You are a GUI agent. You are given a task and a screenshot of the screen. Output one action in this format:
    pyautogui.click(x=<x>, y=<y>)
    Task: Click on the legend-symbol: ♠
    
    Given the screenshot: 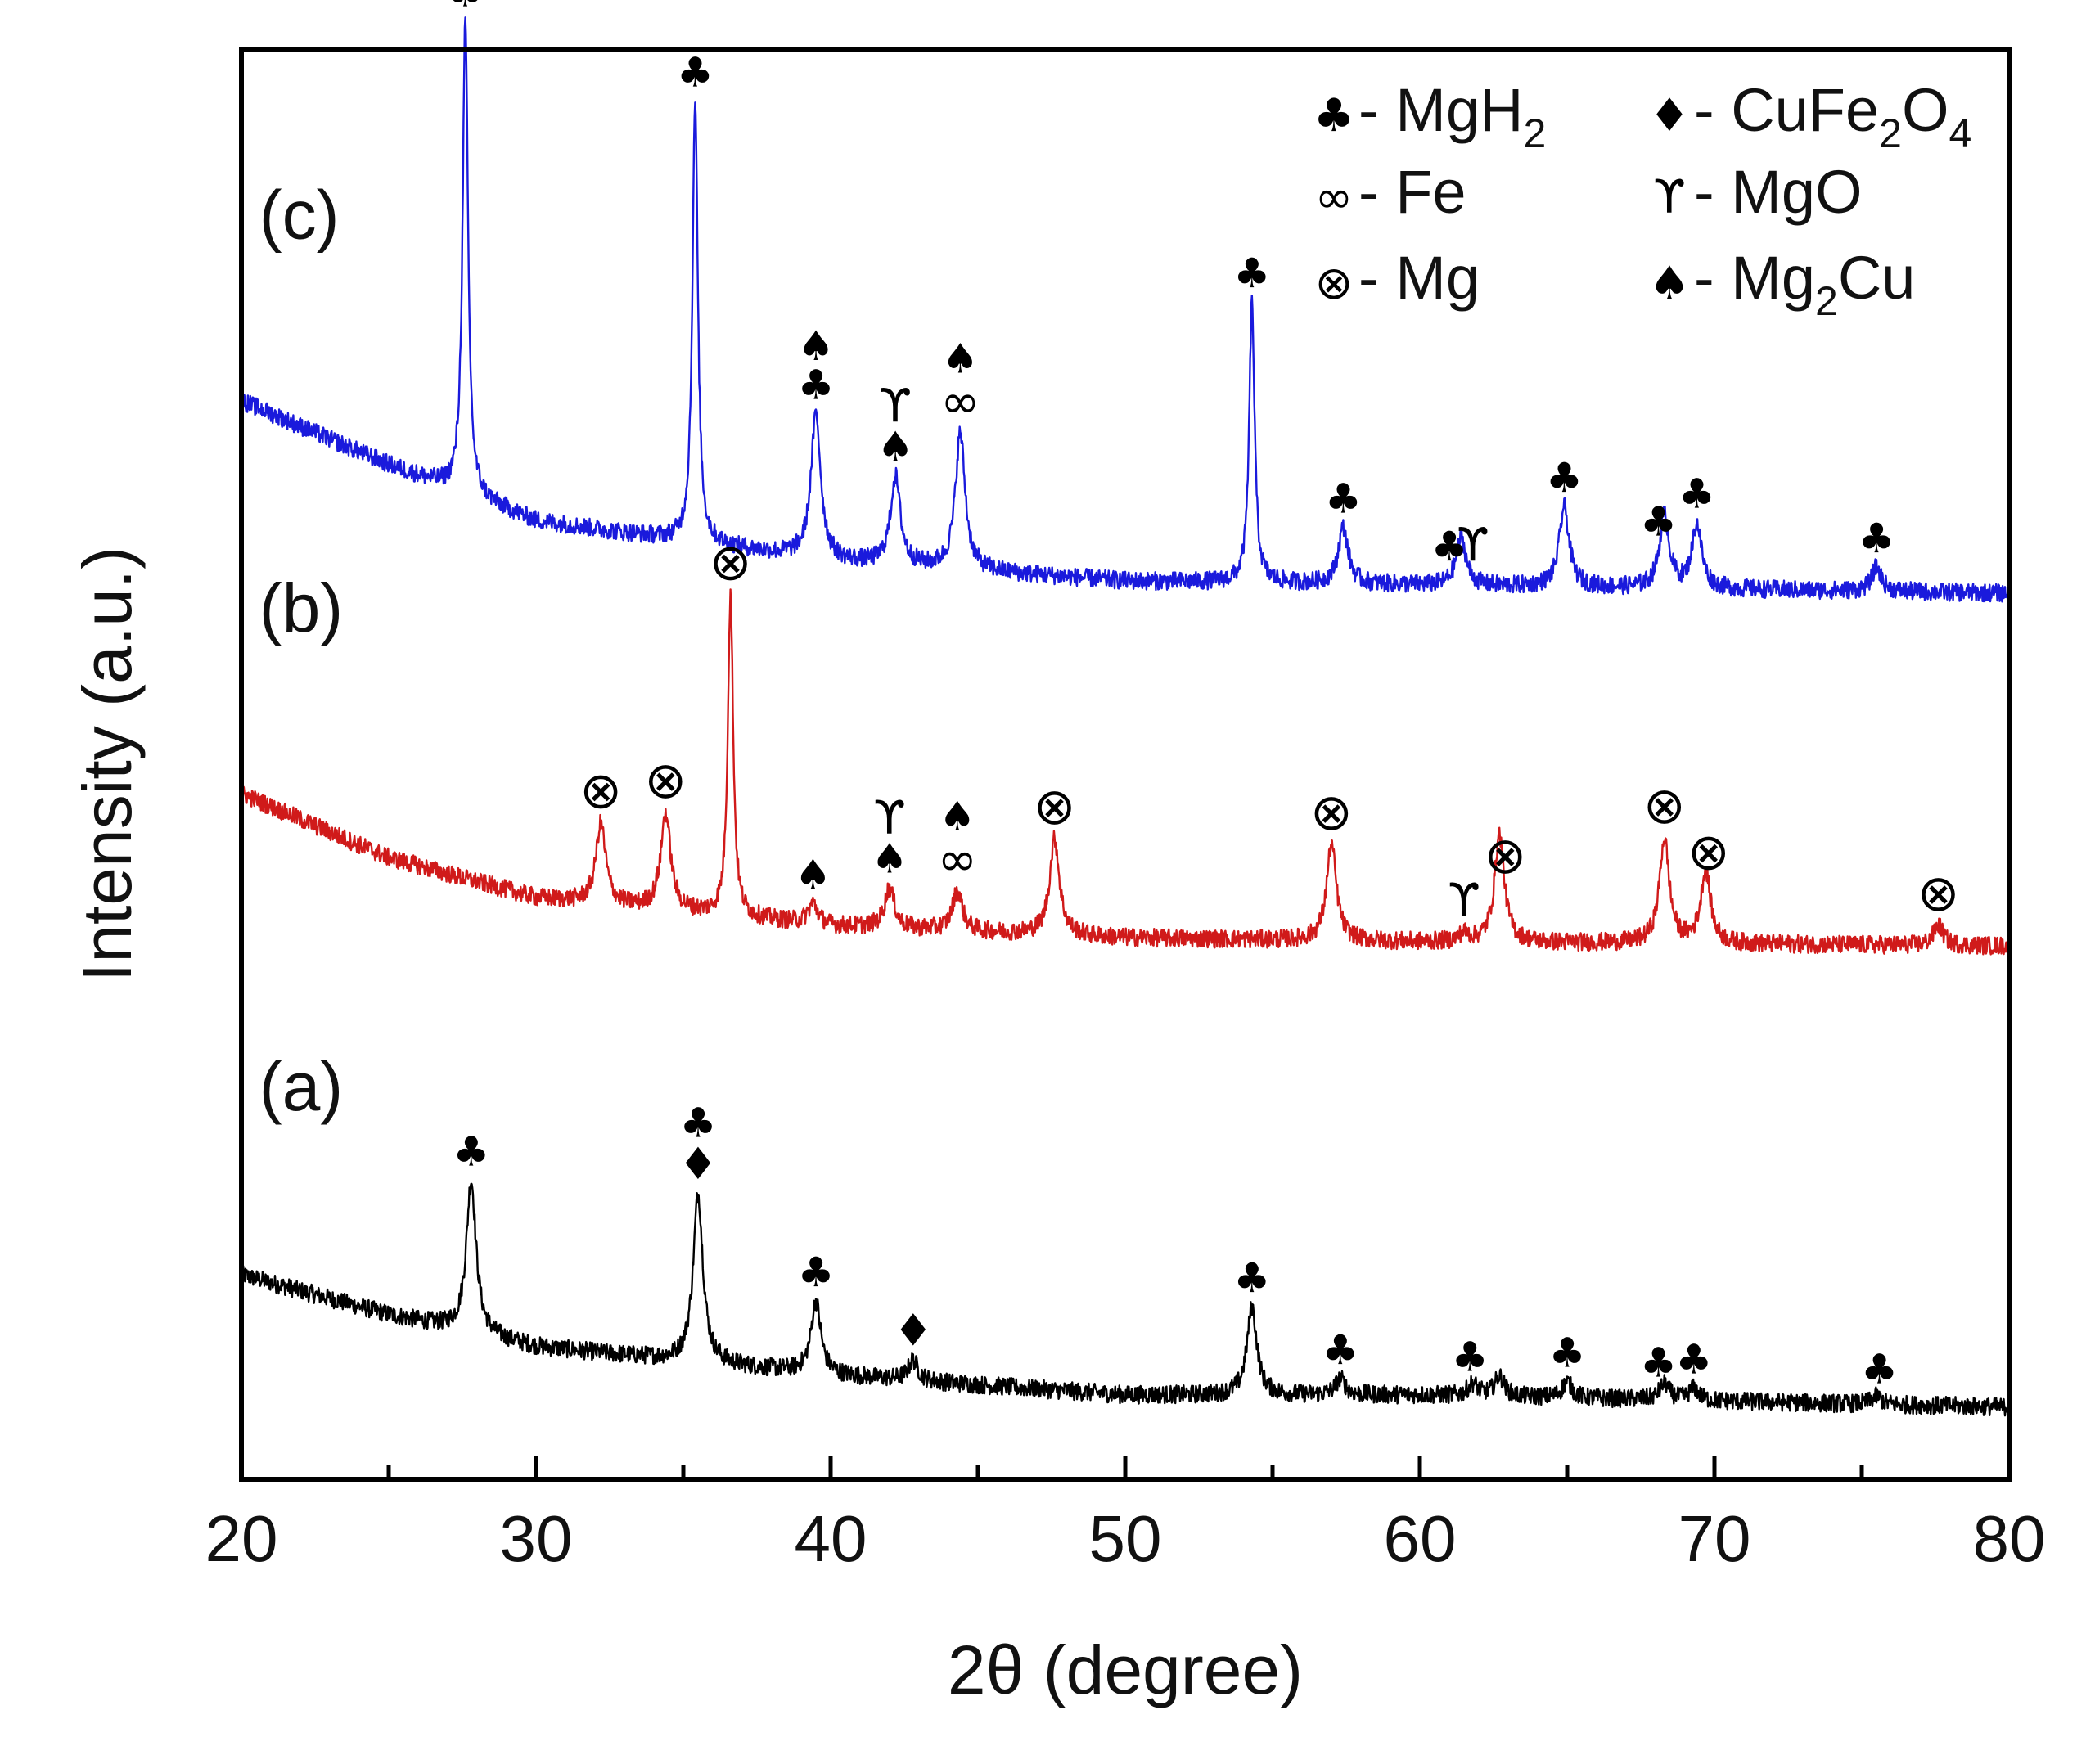 What is the action you would take?
    pyautogui.click(x=1670, y=283)
    